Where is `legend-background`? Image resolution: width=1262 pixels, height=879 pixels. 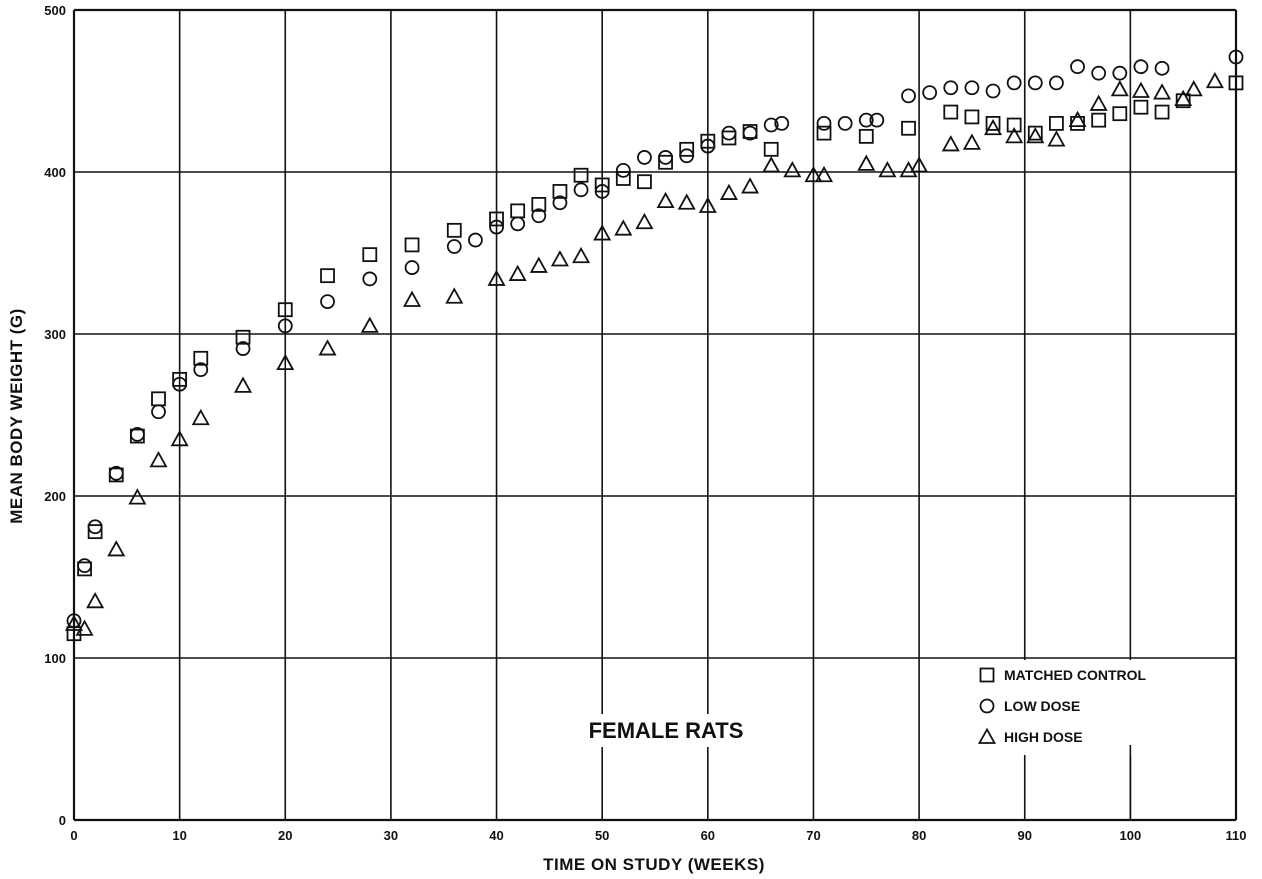 legend-background is located at coordinates (1069, 707).